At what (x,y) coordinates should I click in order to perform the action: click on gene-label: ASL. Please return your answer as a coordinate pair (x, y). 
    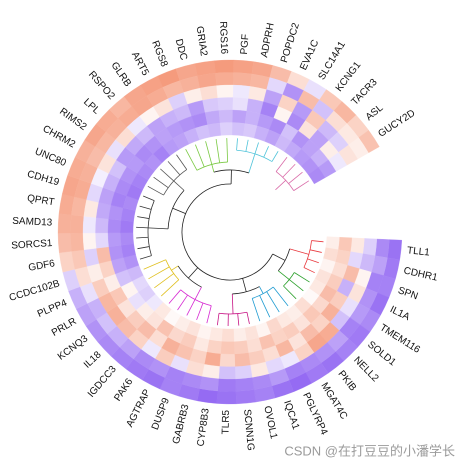
    Looking at the image, I should click on (375, 112).